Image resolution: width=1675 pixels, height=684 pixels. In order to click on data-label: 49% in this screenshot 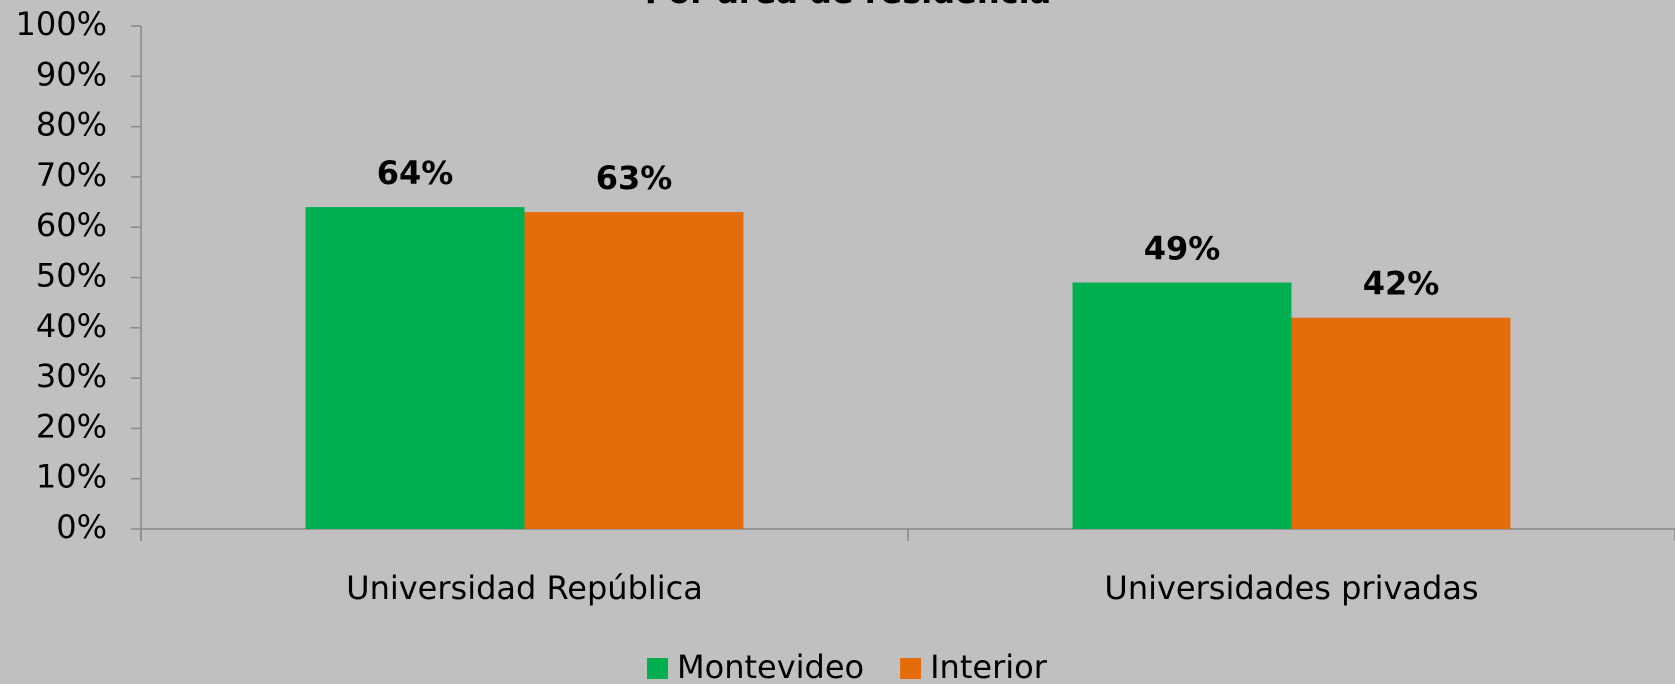, I will do `click(1182, 249)`.